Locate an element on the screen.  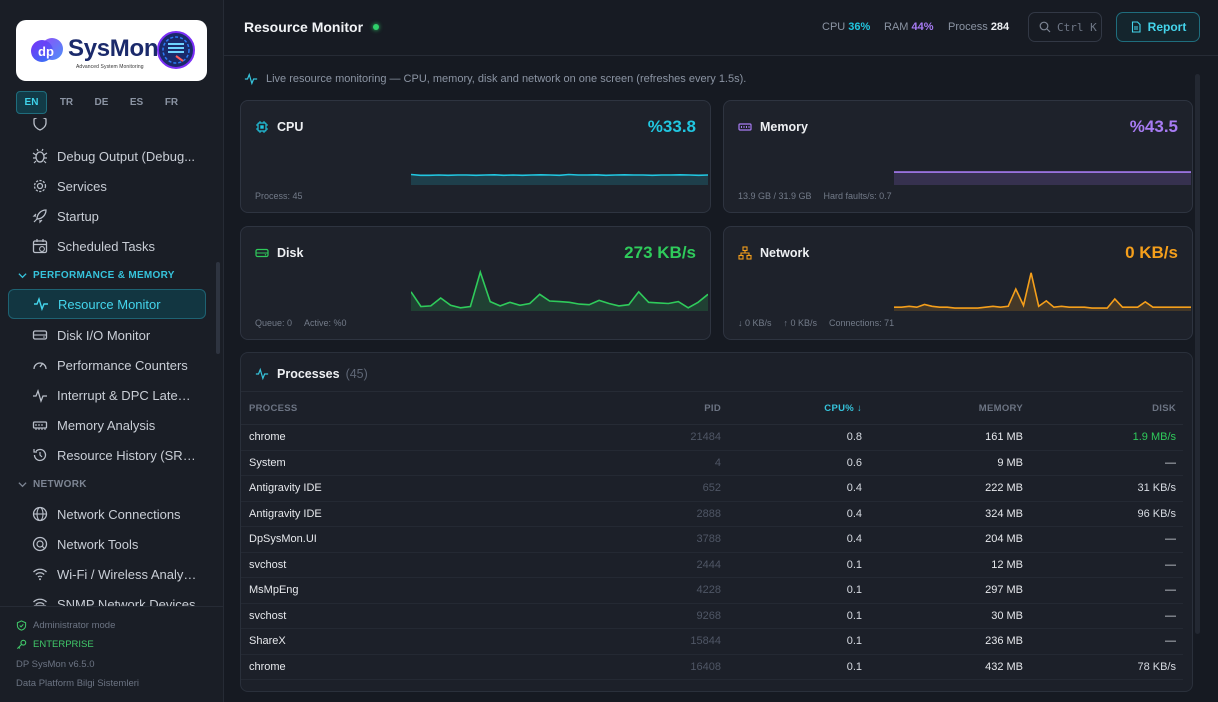
table-row: Antigravity IDE 2888 0.4 324 MB 96 KB/s is located at coordinates (712, 514).